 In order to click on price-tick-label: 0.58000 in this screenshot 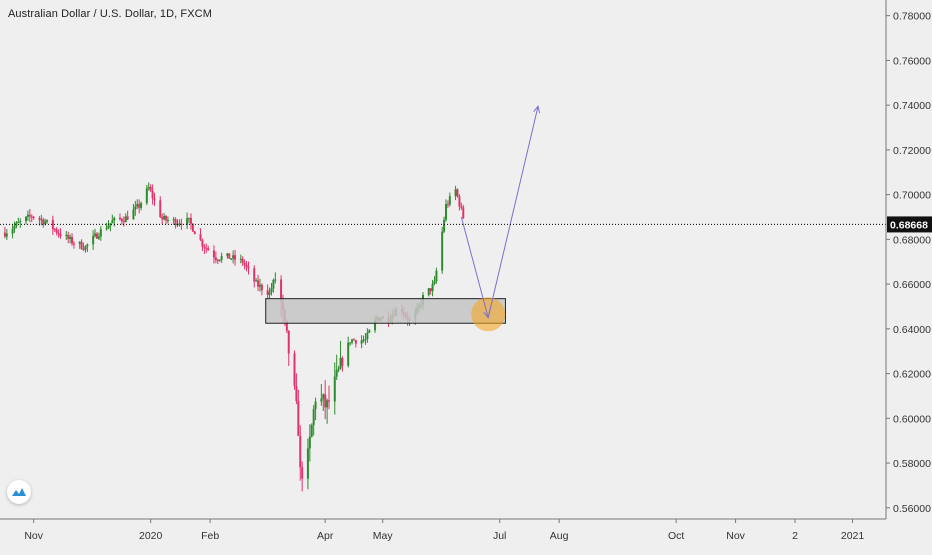, I will do `click(912, 464)`.